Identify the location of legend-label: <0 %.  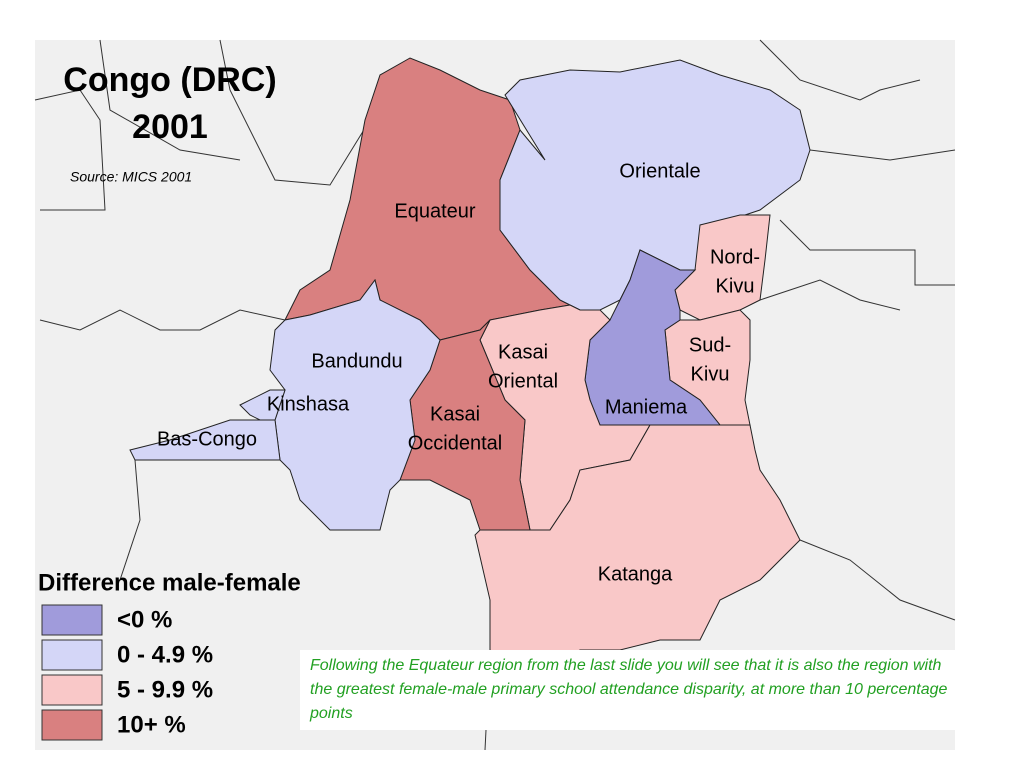
(144, 619).